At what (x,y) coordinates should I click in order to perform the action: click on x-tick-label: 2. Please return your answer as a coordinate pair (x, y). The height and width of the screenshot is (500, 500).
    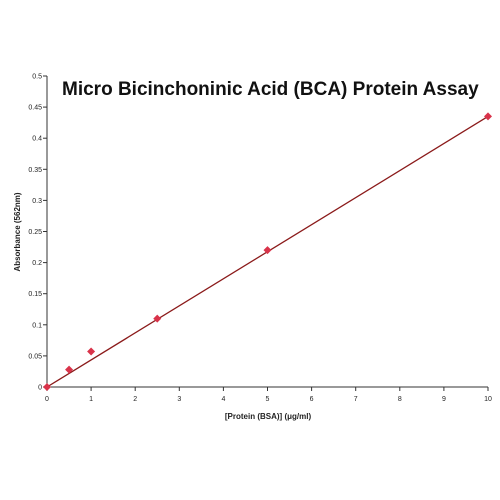
    Looking at the image, I should click on (135, 399).